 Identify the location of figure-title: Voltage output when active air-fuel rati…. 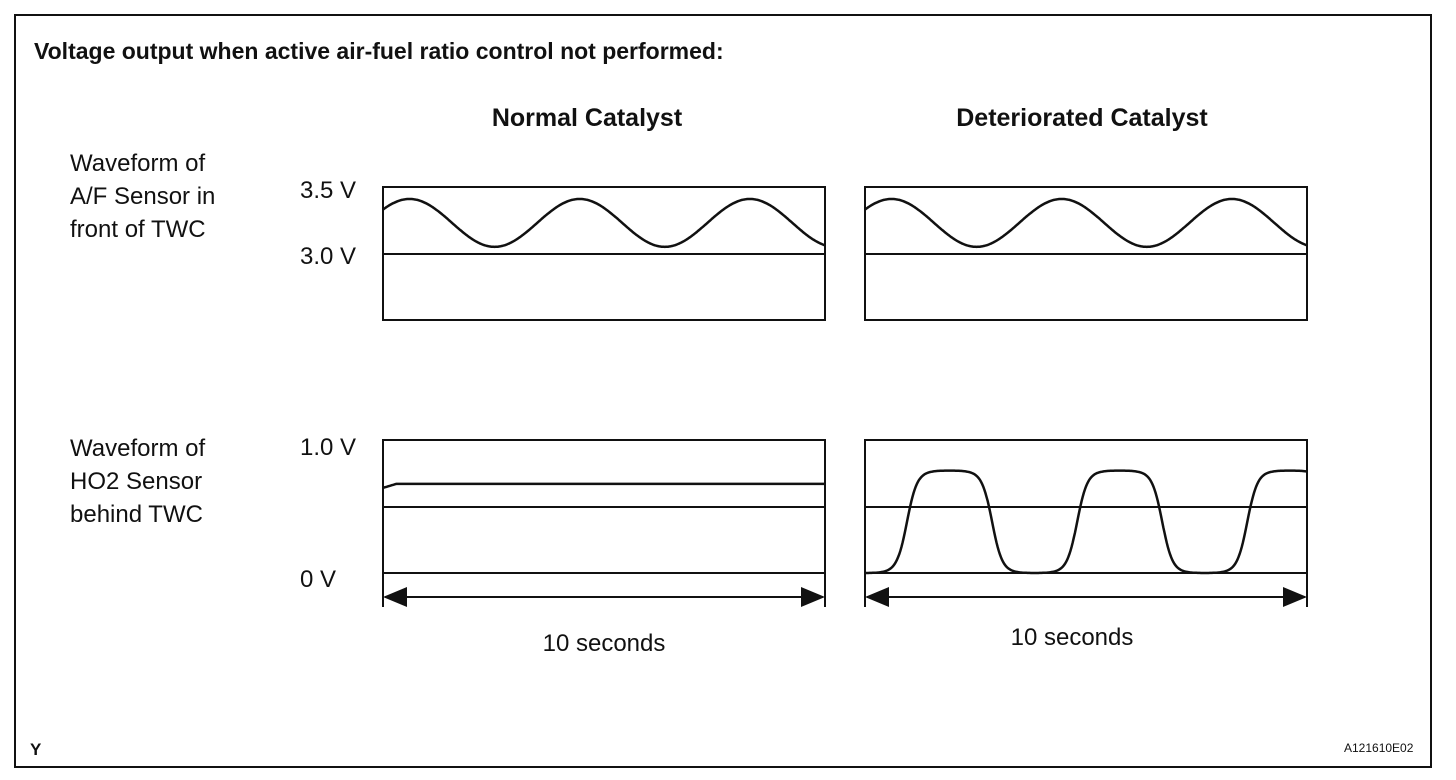
(379, 51).